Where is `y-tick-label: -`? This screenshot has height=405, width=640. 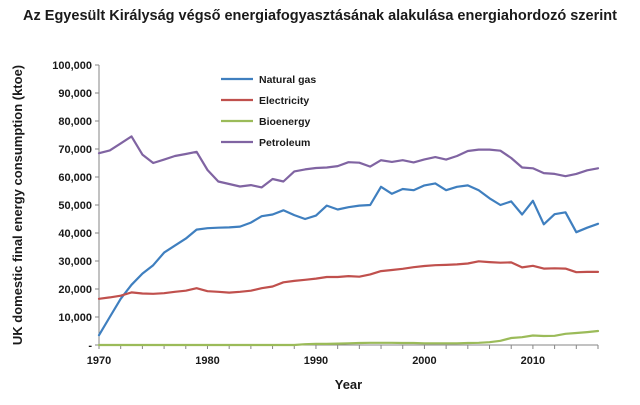
y-tick-label: - is located at coordinates (90, 346).